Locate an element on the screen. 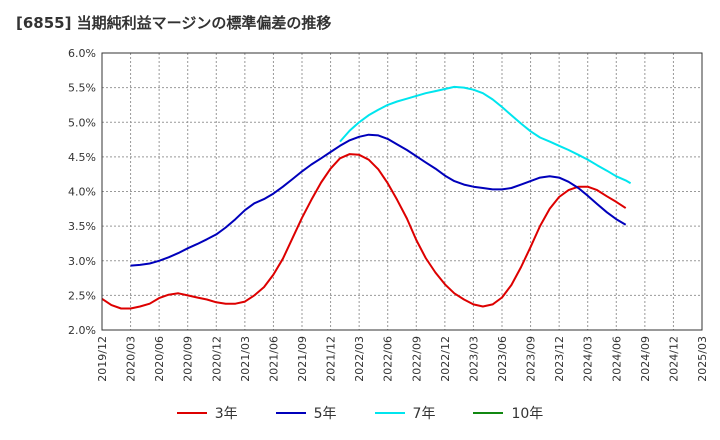  legend-swatch-10y is located at coordinates (488, 413).